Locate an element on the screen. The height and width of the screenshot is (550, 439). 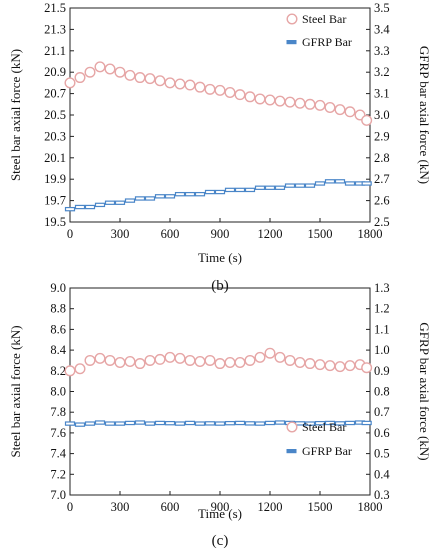
x-tick-label: 900 is located at coordinates (220, 234).